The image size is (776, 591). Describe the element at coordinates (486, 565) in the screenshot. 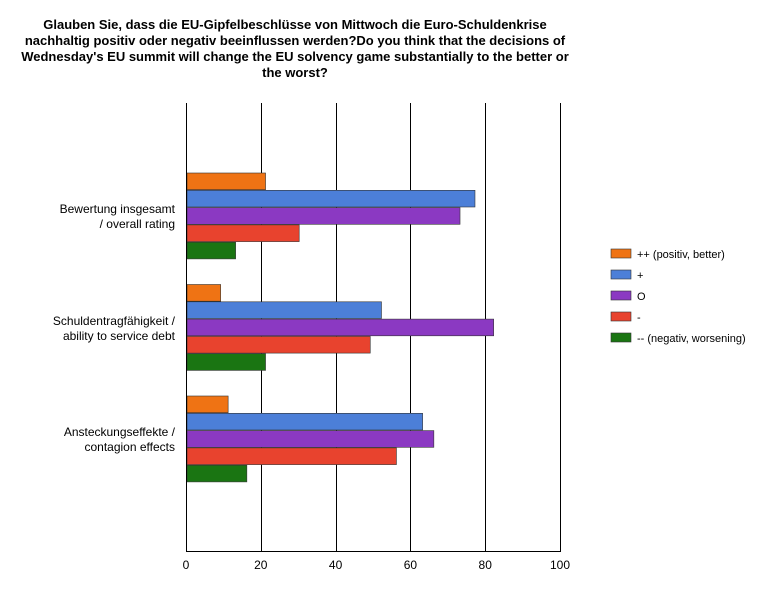

I see `x-tick-label: 80` at that location.